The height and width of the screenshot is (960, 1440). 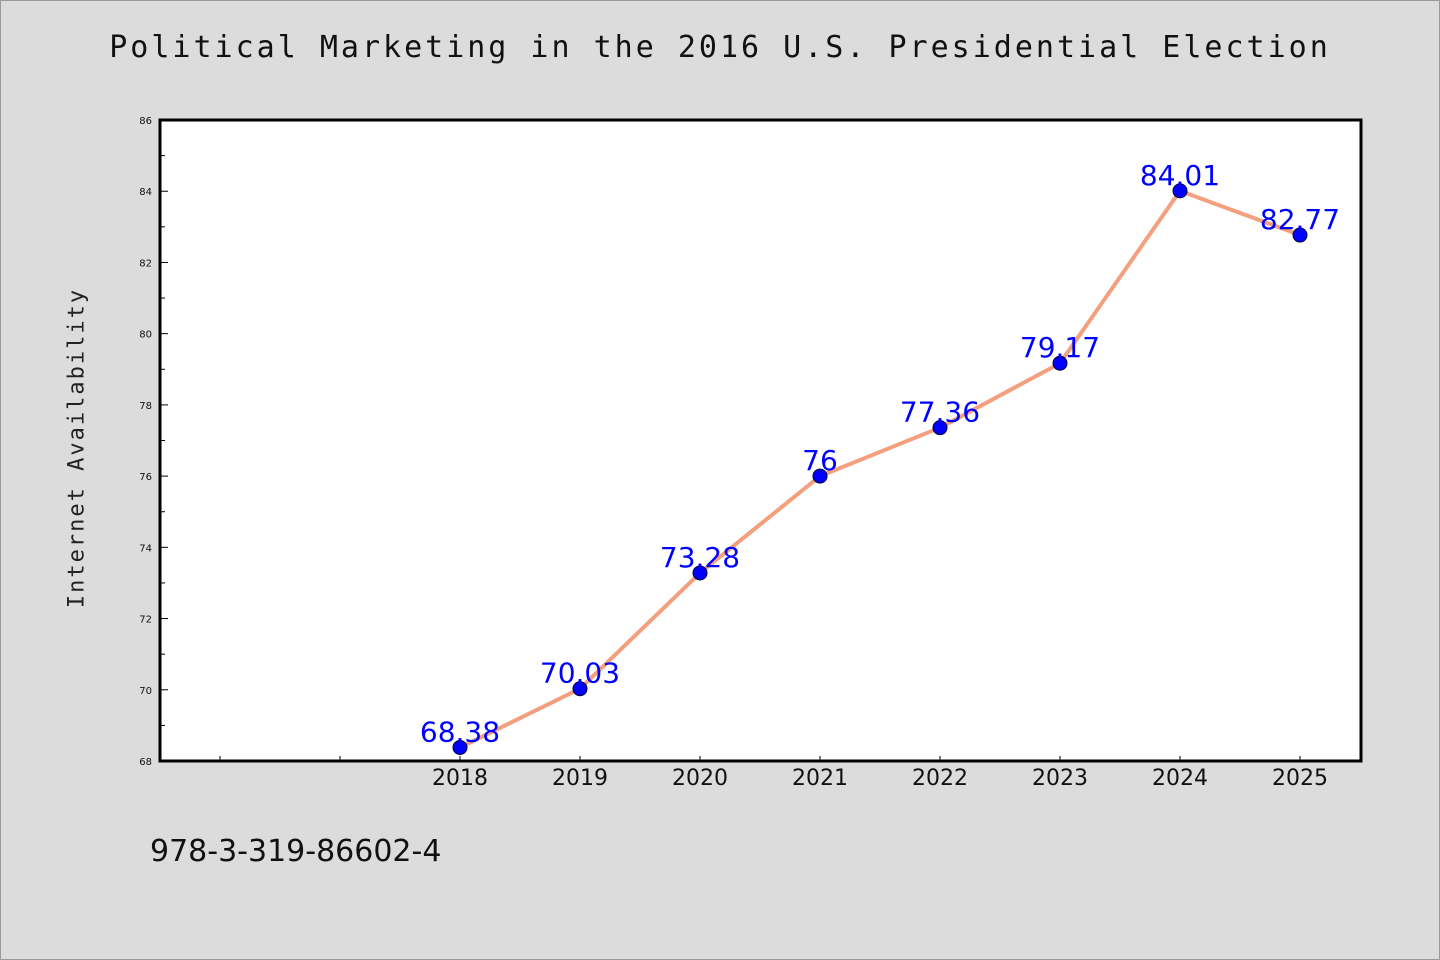 What do you see at coordinates (145, 335) in the screenshot?
I see `y-tick-label: 80` at bounding box center [145, 335].